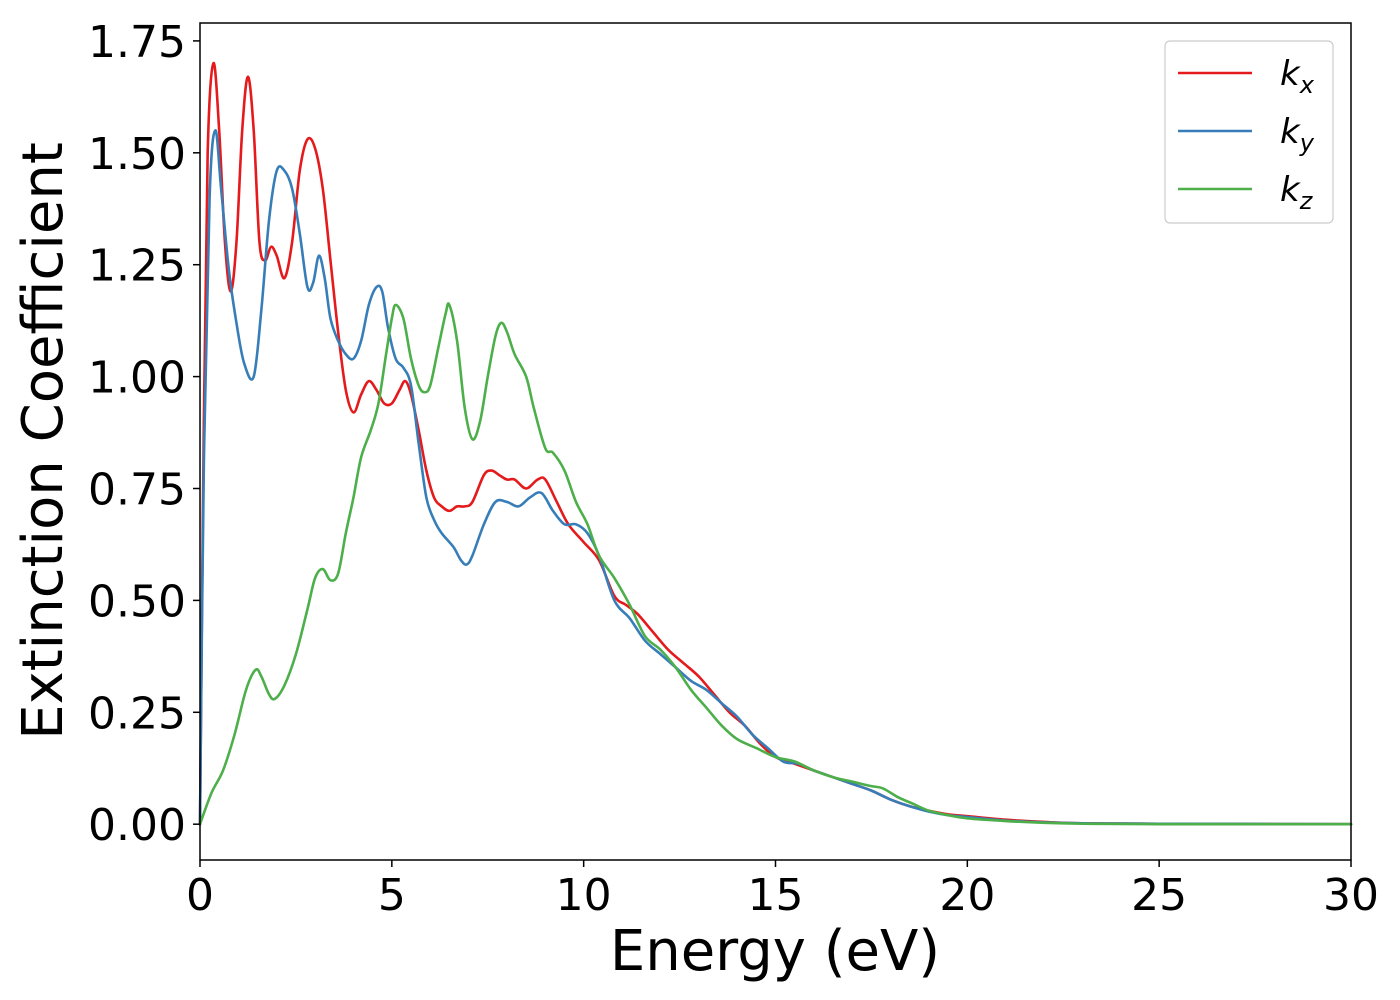 The height and width of the screenshot is (1000, 1400). What do you see at coordinates (137, 266) in the screenshot?
I see `y-tick-label: 1.25` at bounding box center [137, 266].